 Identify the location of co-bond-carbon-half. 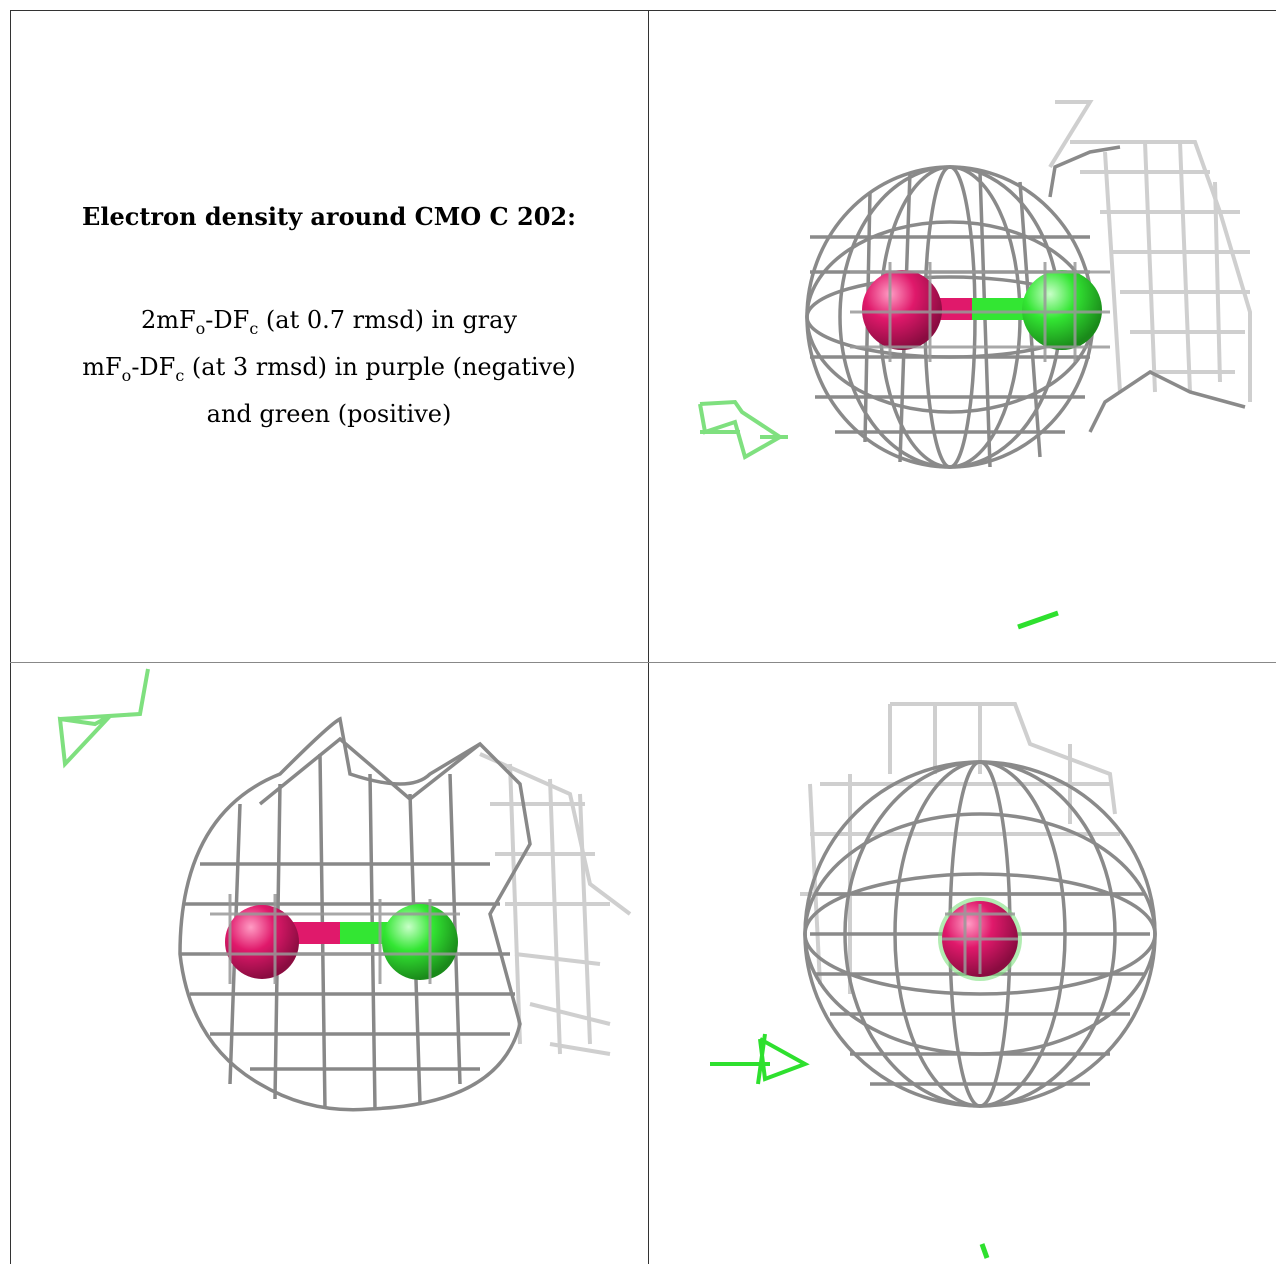
(1001, 309).